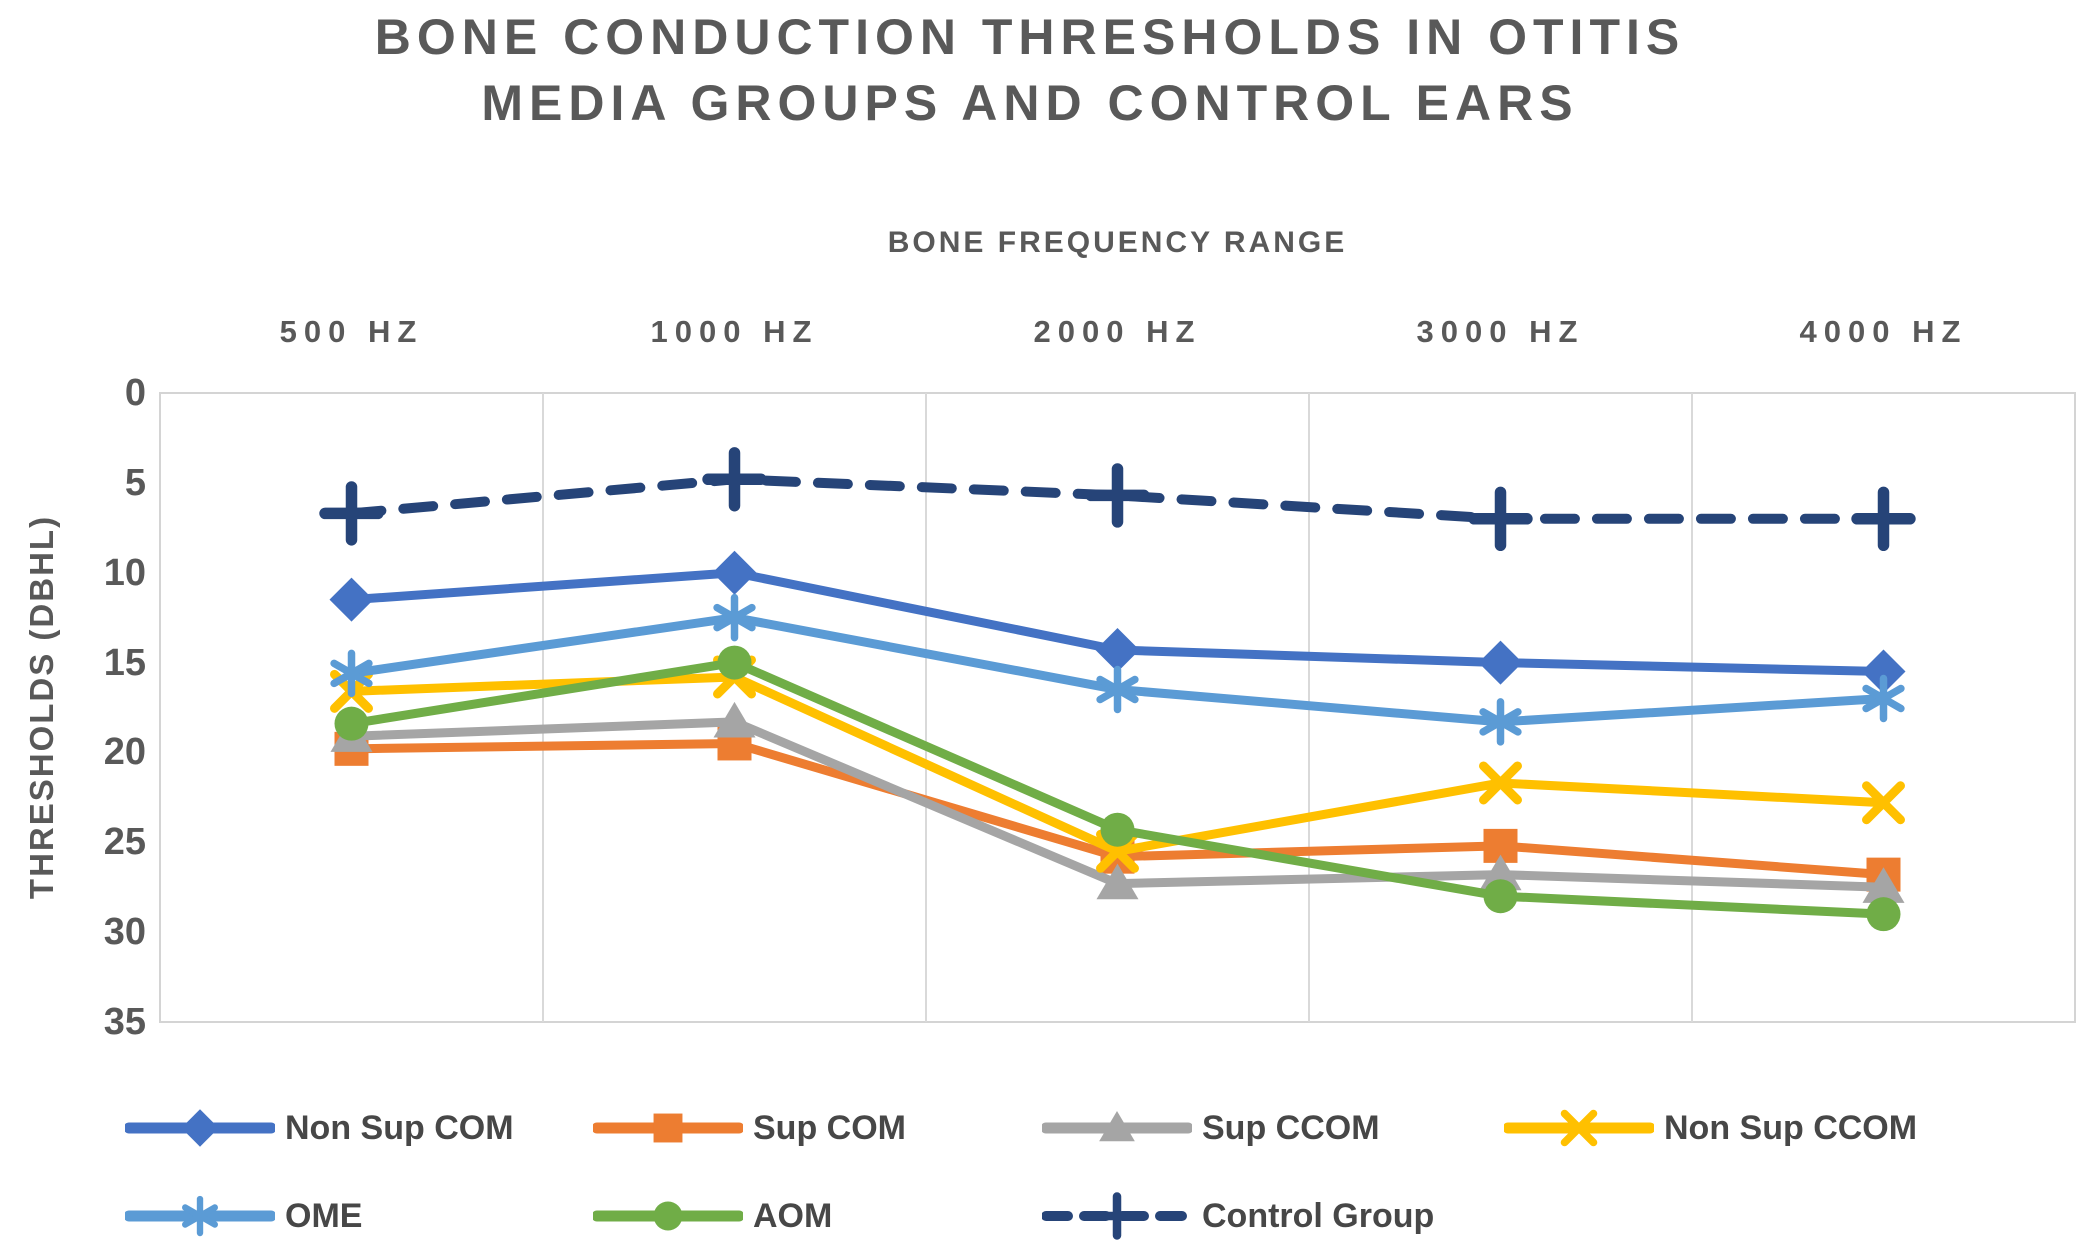  Describe the element at coordinates (351, 331) in the screenshot. I see `category-label-500-hz: 500 HZ` at that location.